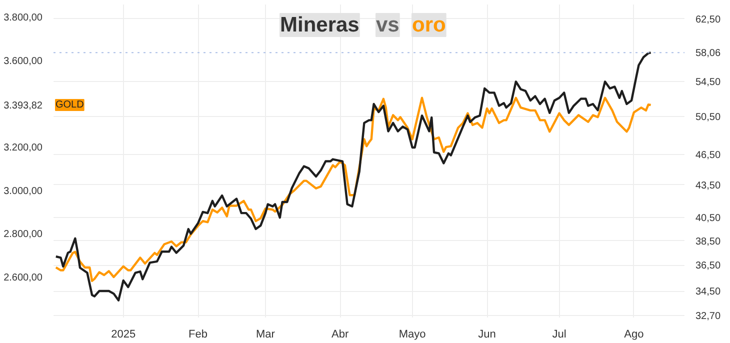 The image size is (730, 343). What do you see at coordinates (70, 105) in the screenshot?
I see `text: GOLD` at bounding box center [70, 105].